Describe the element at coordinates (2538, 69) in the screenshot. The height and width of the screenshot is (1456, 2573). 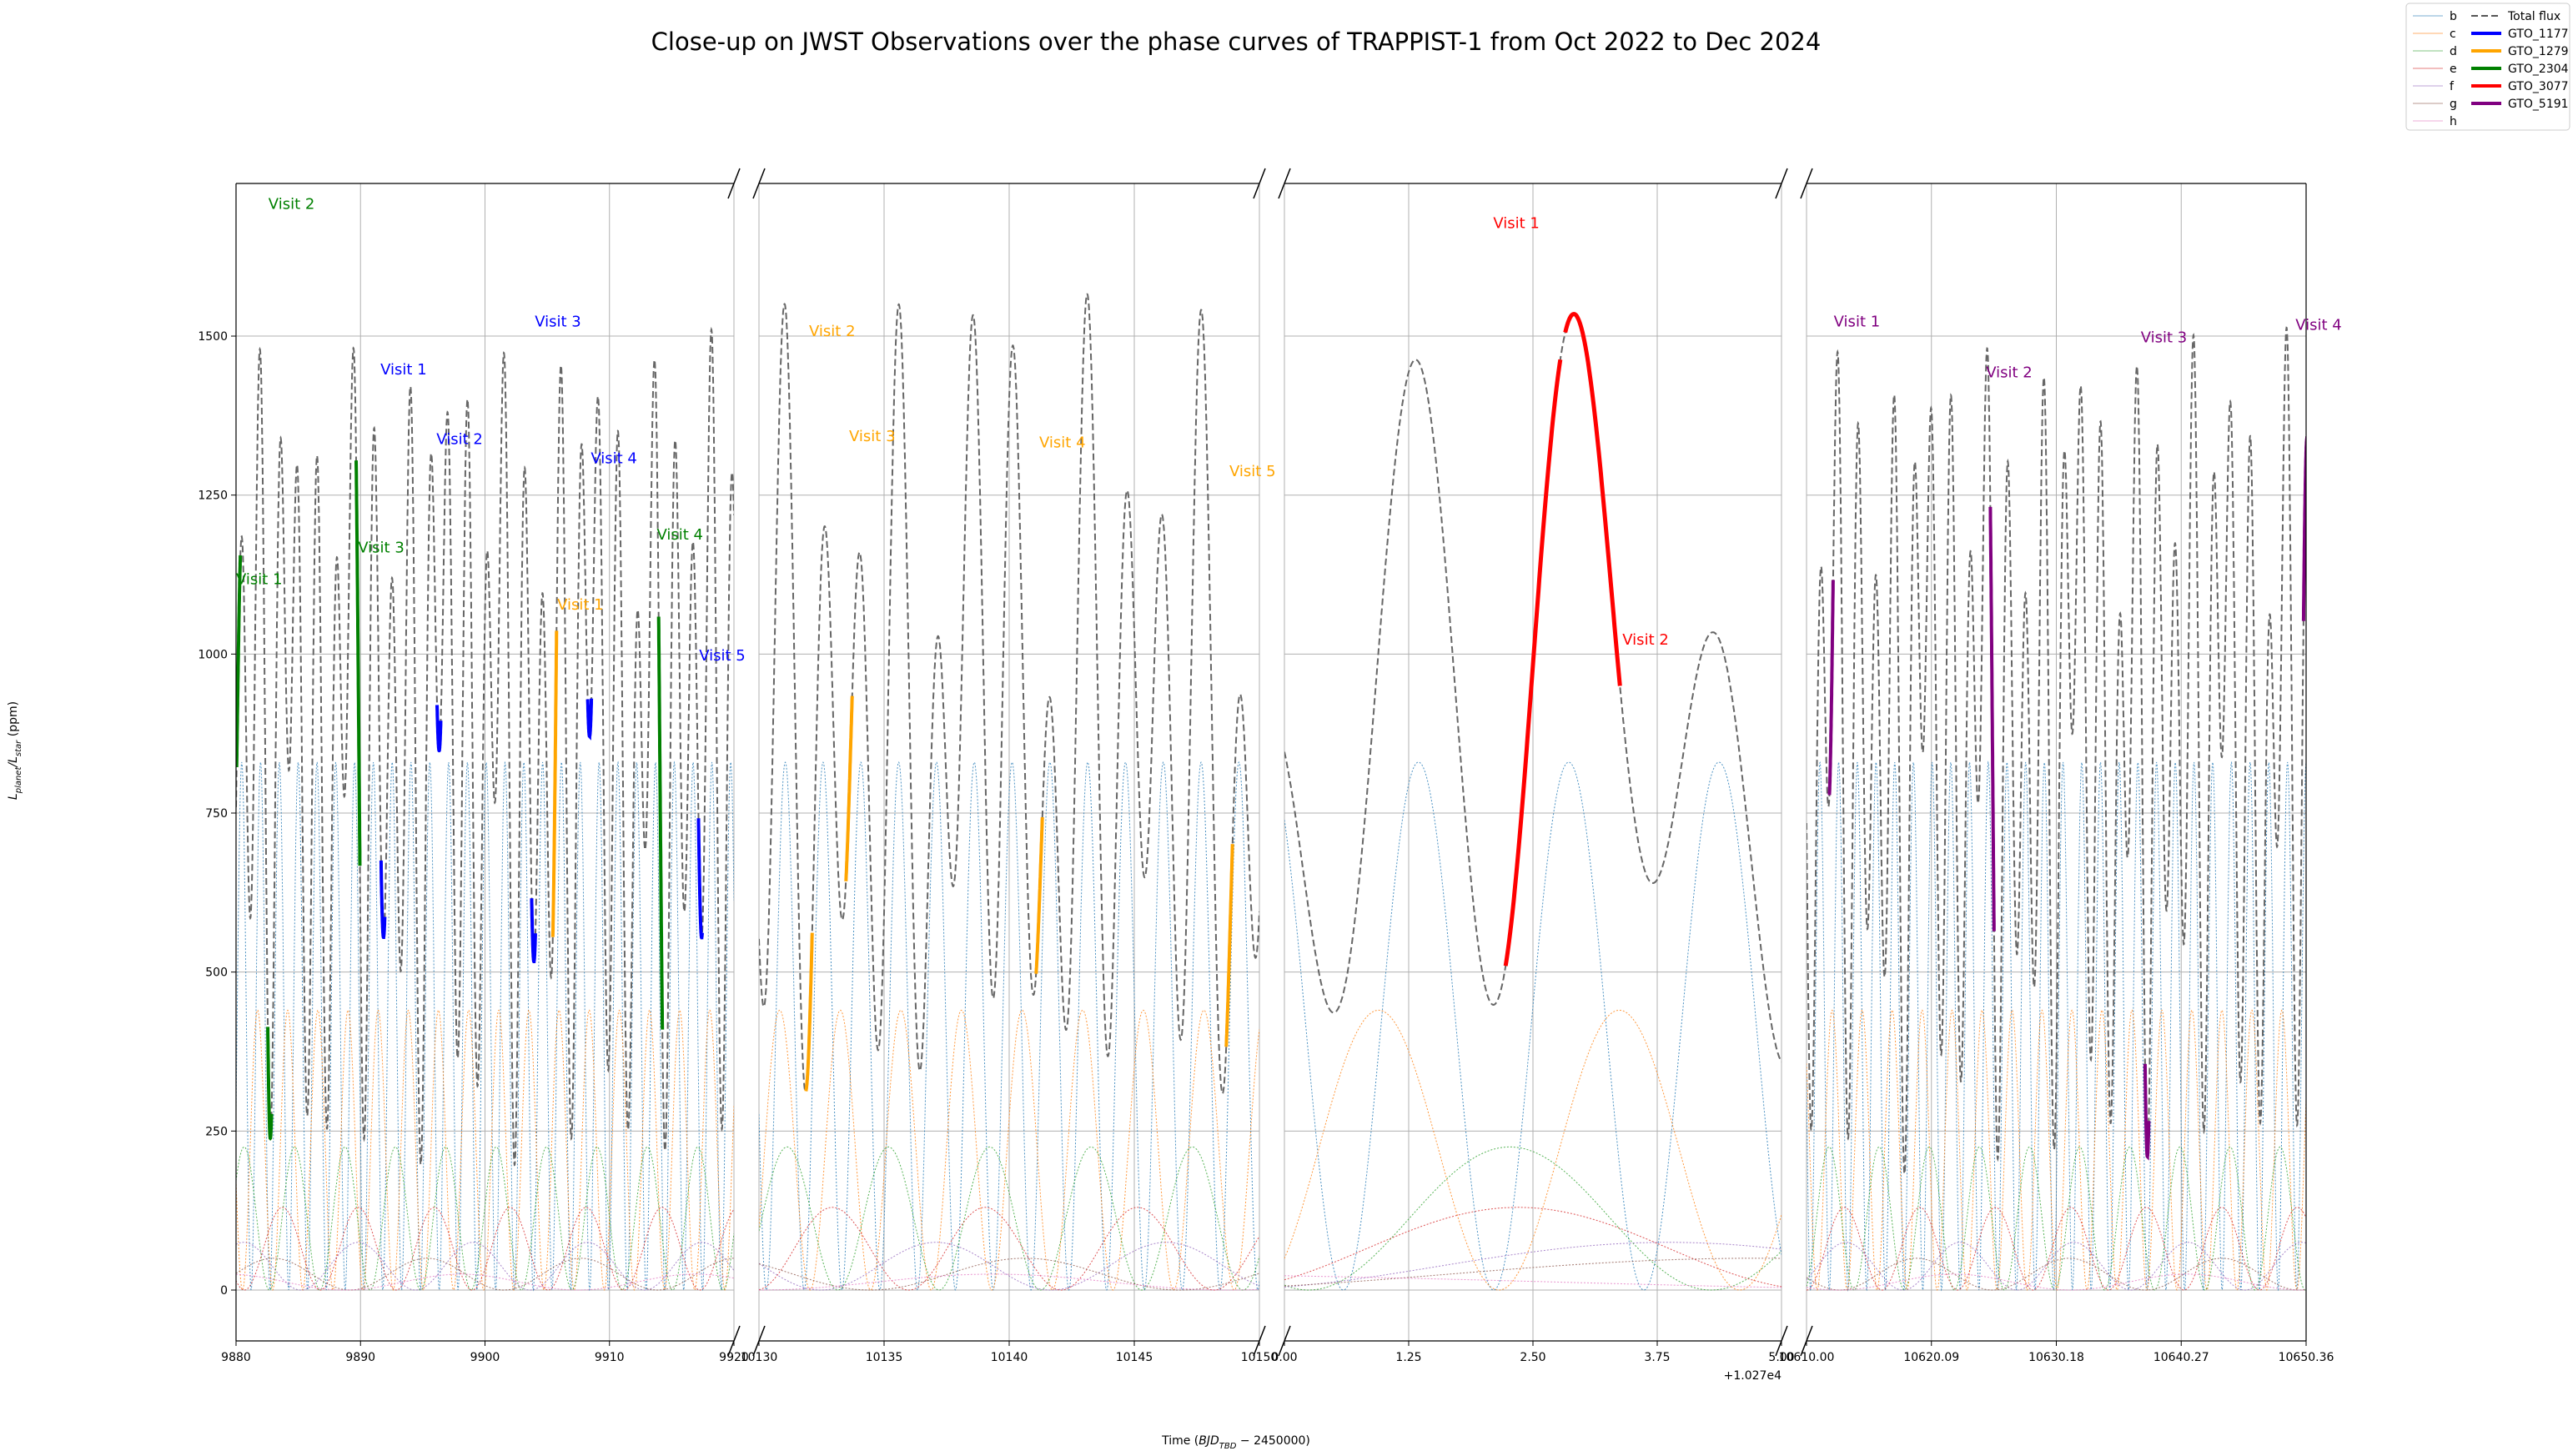
I see `legend-series-label: GTO_2304` at that location.